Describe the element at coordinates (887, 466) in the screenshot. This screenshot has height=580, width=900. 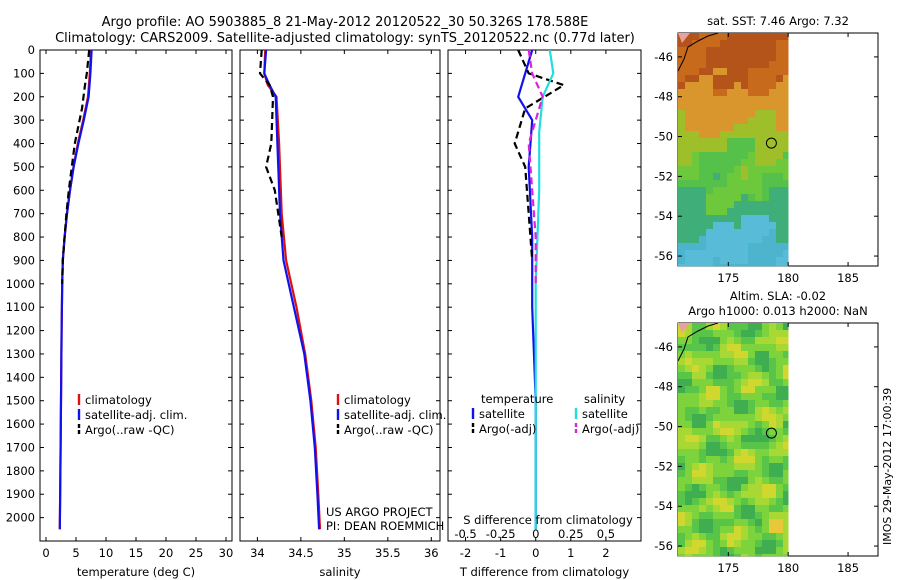
I see `timestamp-stamp: IMOS 29-May-2012 17:00:39` at that location.